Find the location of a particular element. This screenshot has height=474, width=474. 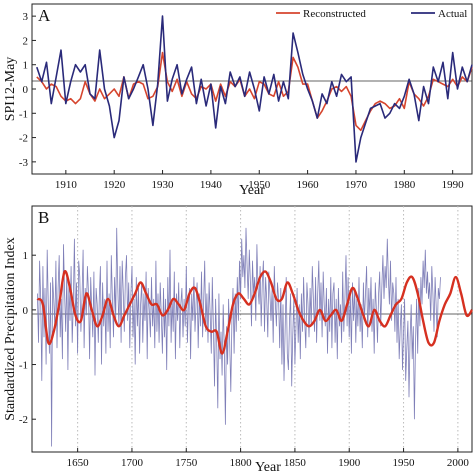

panel-a-x-tick-label: 1920 is located at coordinates (114, 185).